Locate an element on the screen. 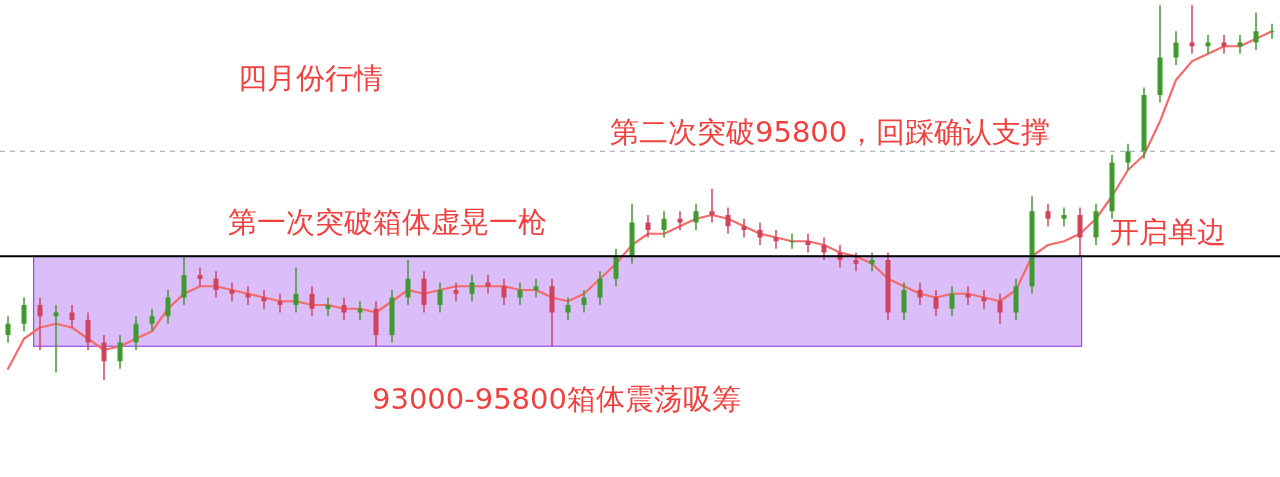 The height and width of the screenshot is (477, 1280). annotation: 开启单边 is located at coordinates (1168, 232).